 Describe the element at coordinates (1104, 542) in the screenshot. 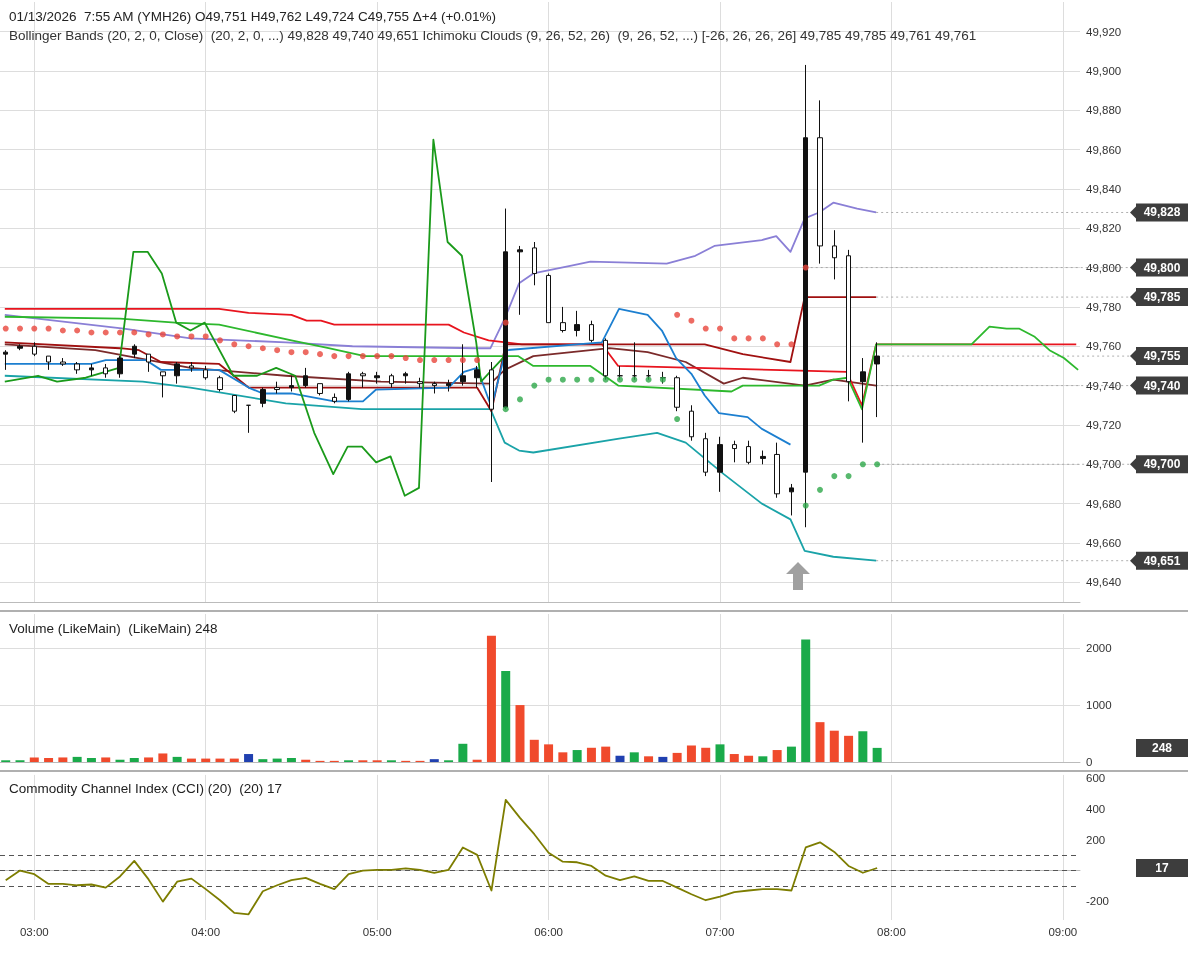

I see `y-tick-label: 49,660` at that location.